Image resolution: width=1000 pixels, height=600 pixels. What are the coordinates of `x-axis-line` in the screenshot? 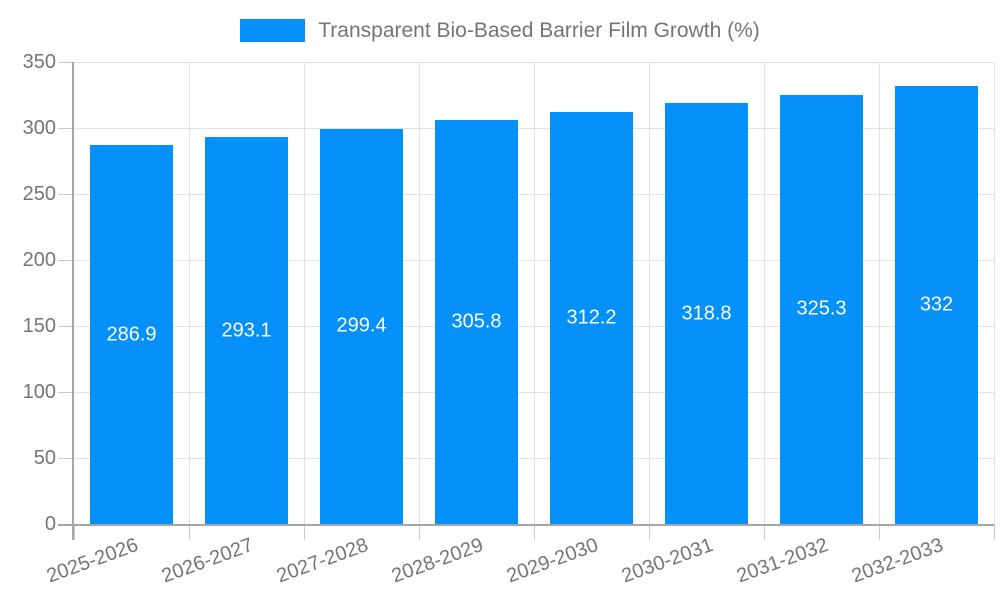 It's located at (526, 525).